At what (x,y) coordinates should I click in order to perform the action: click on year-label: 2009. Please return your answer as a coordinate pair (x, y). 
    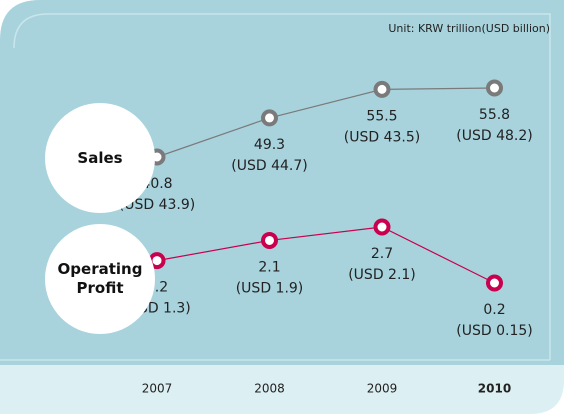
    Looking at the image, I should click on (382, 389).